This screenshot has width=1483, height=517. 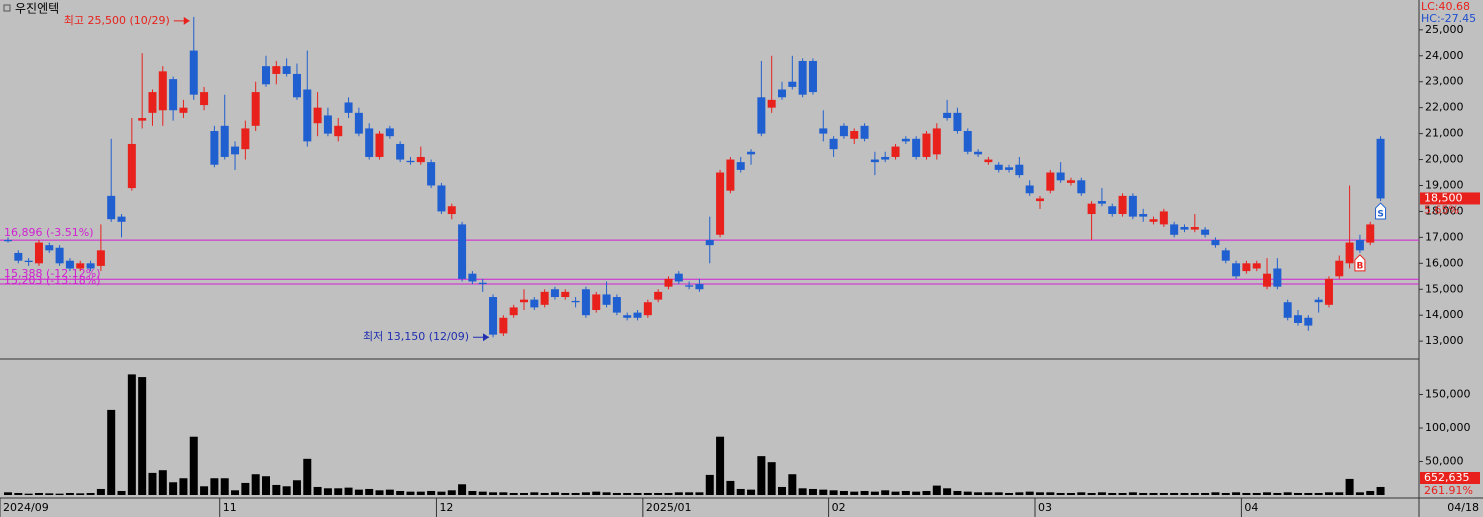 I want to click on volume-last-box, so click(x=1450, y=478).